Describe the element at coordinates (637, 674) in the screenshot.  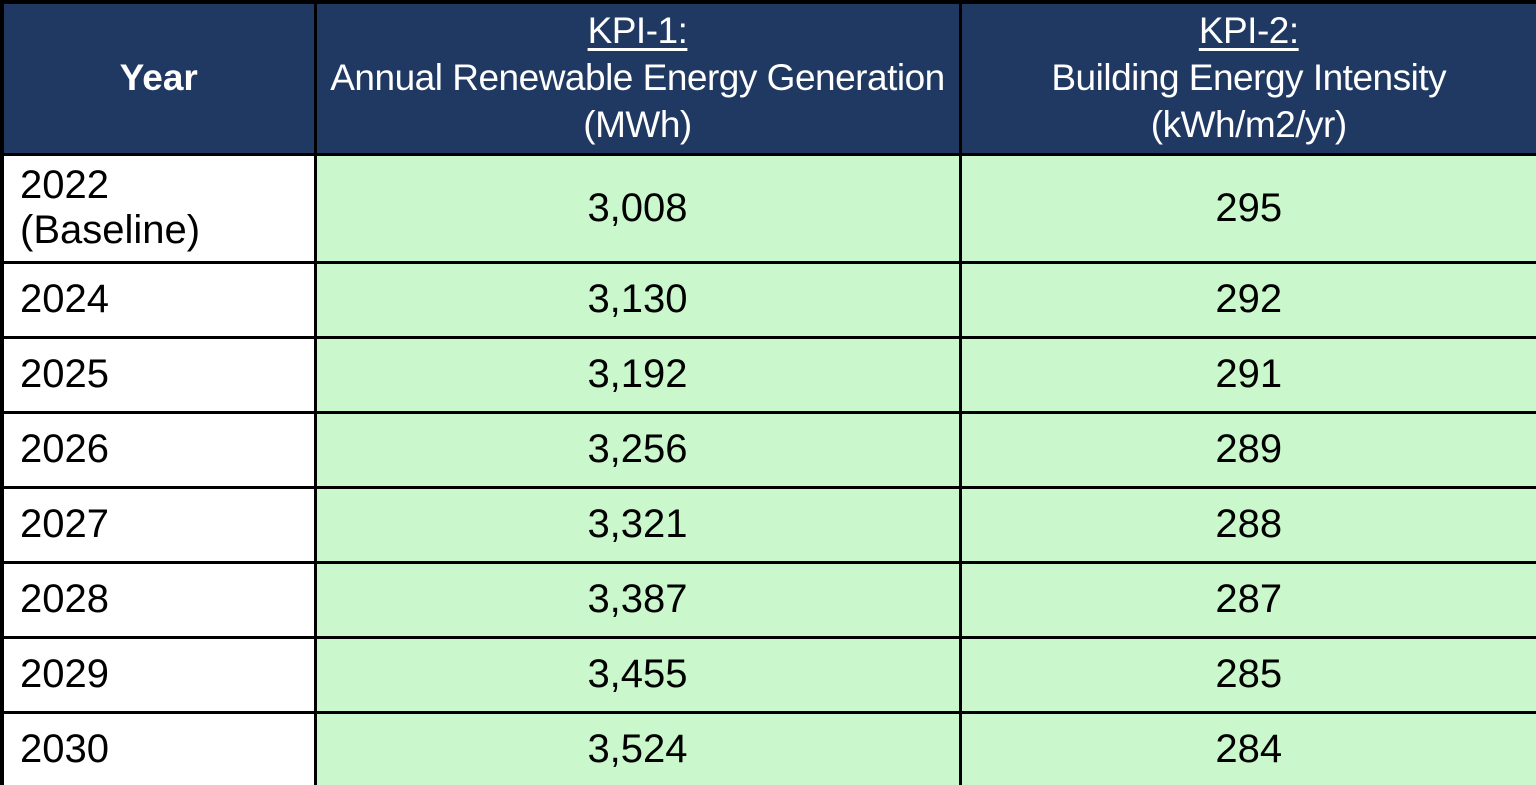
I see `kpi1-value-cell: 3,455` at that location.